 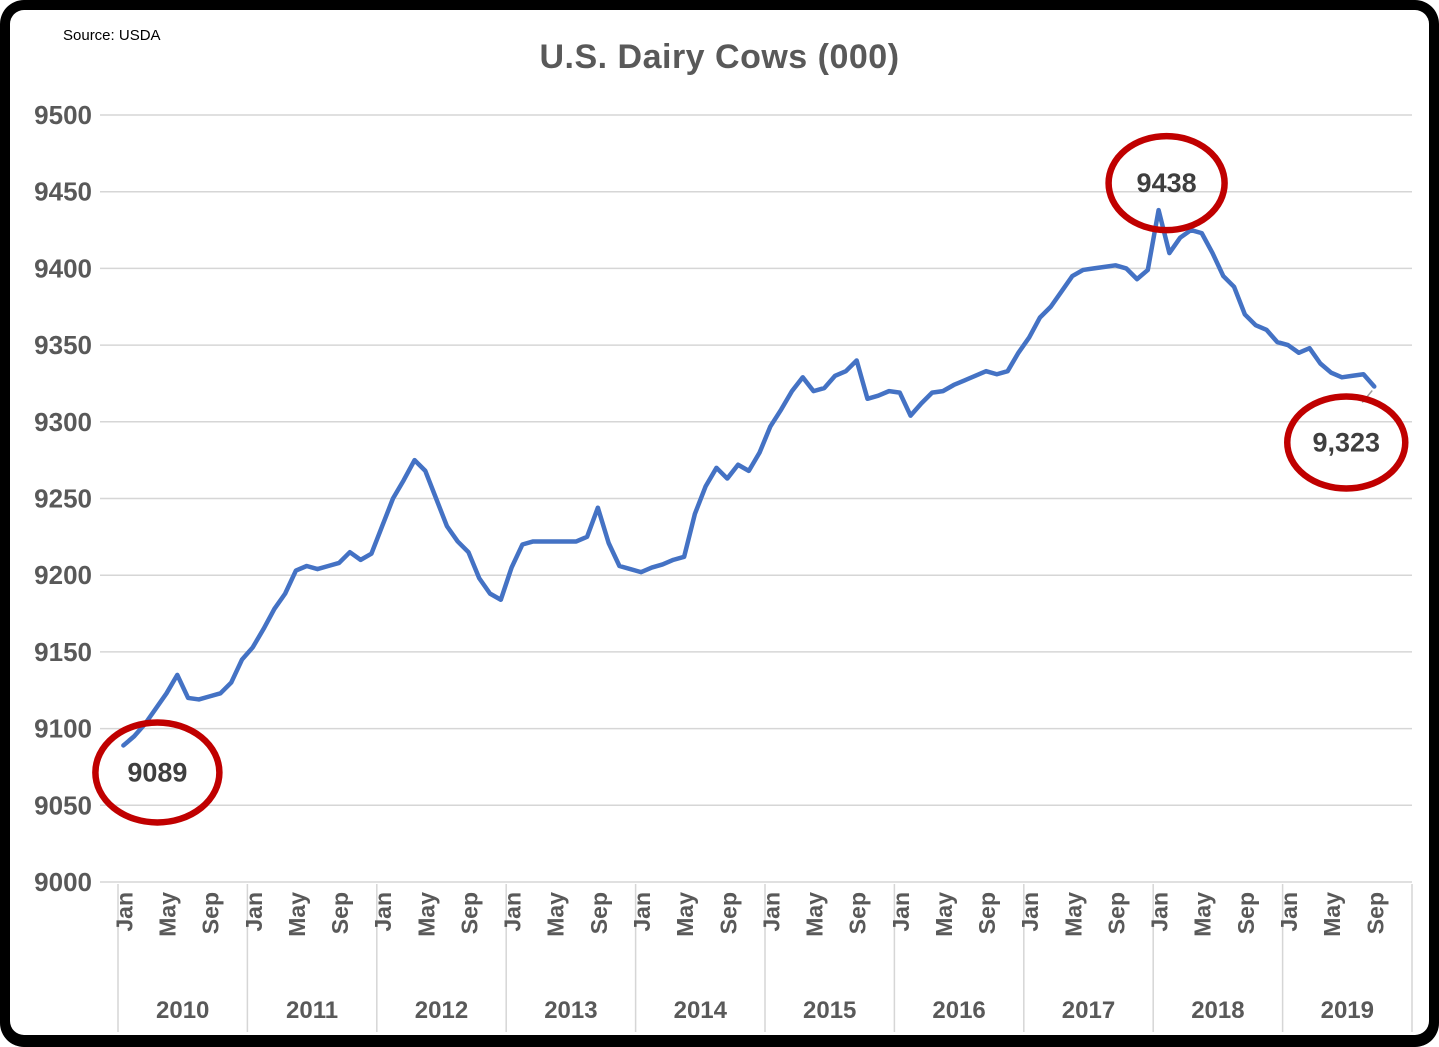 I want to click on y-tick-label: 9400, so click(x=63, y=268).